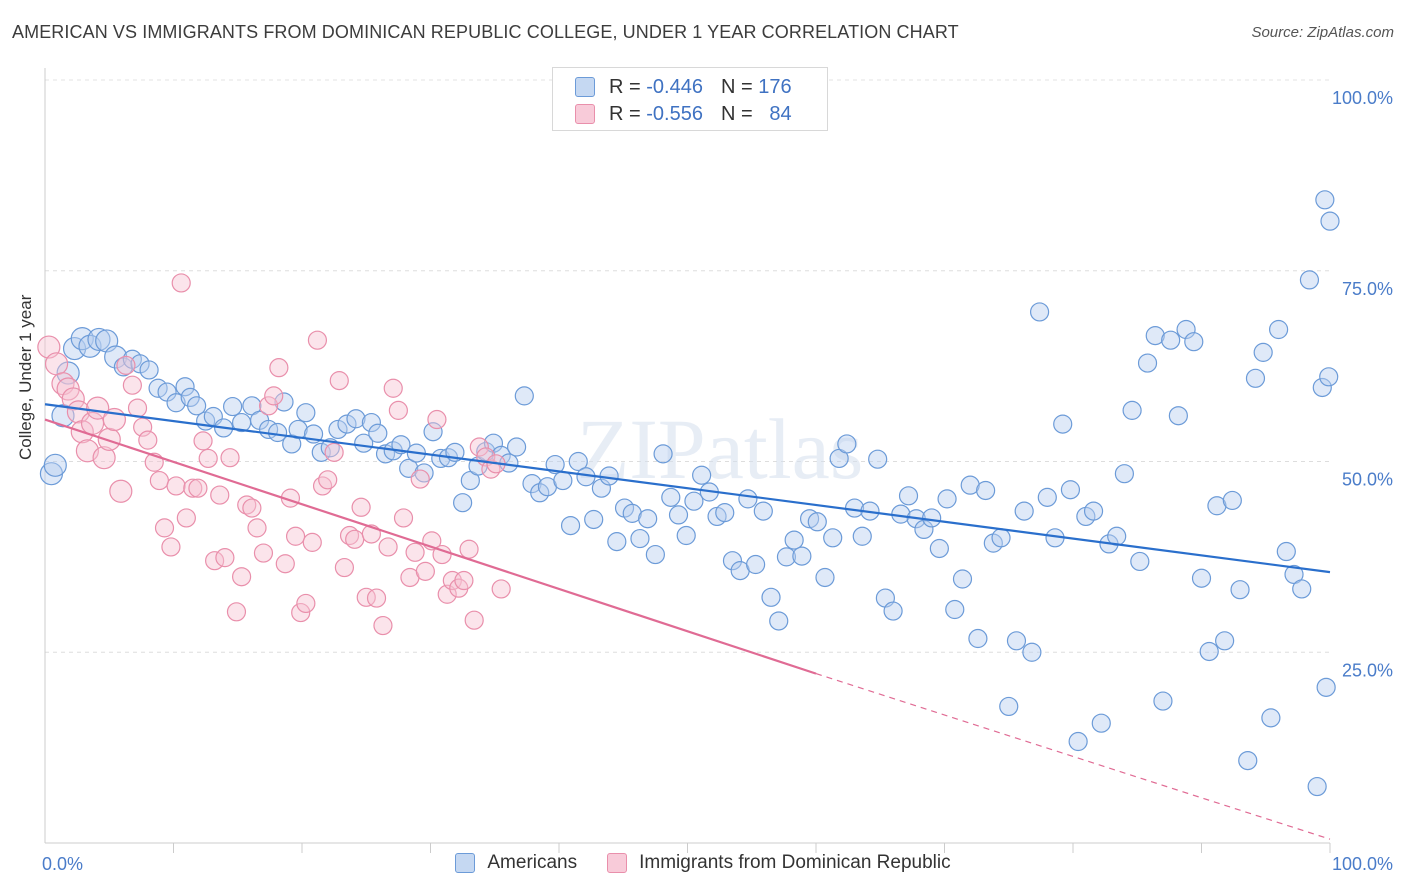 The width and height of the screenshot is (1406, 892). What do you see at coordinates (720, 449) in the screenshot?
I see `watermark: ZIPatlas` at bounding box center [720, 449].